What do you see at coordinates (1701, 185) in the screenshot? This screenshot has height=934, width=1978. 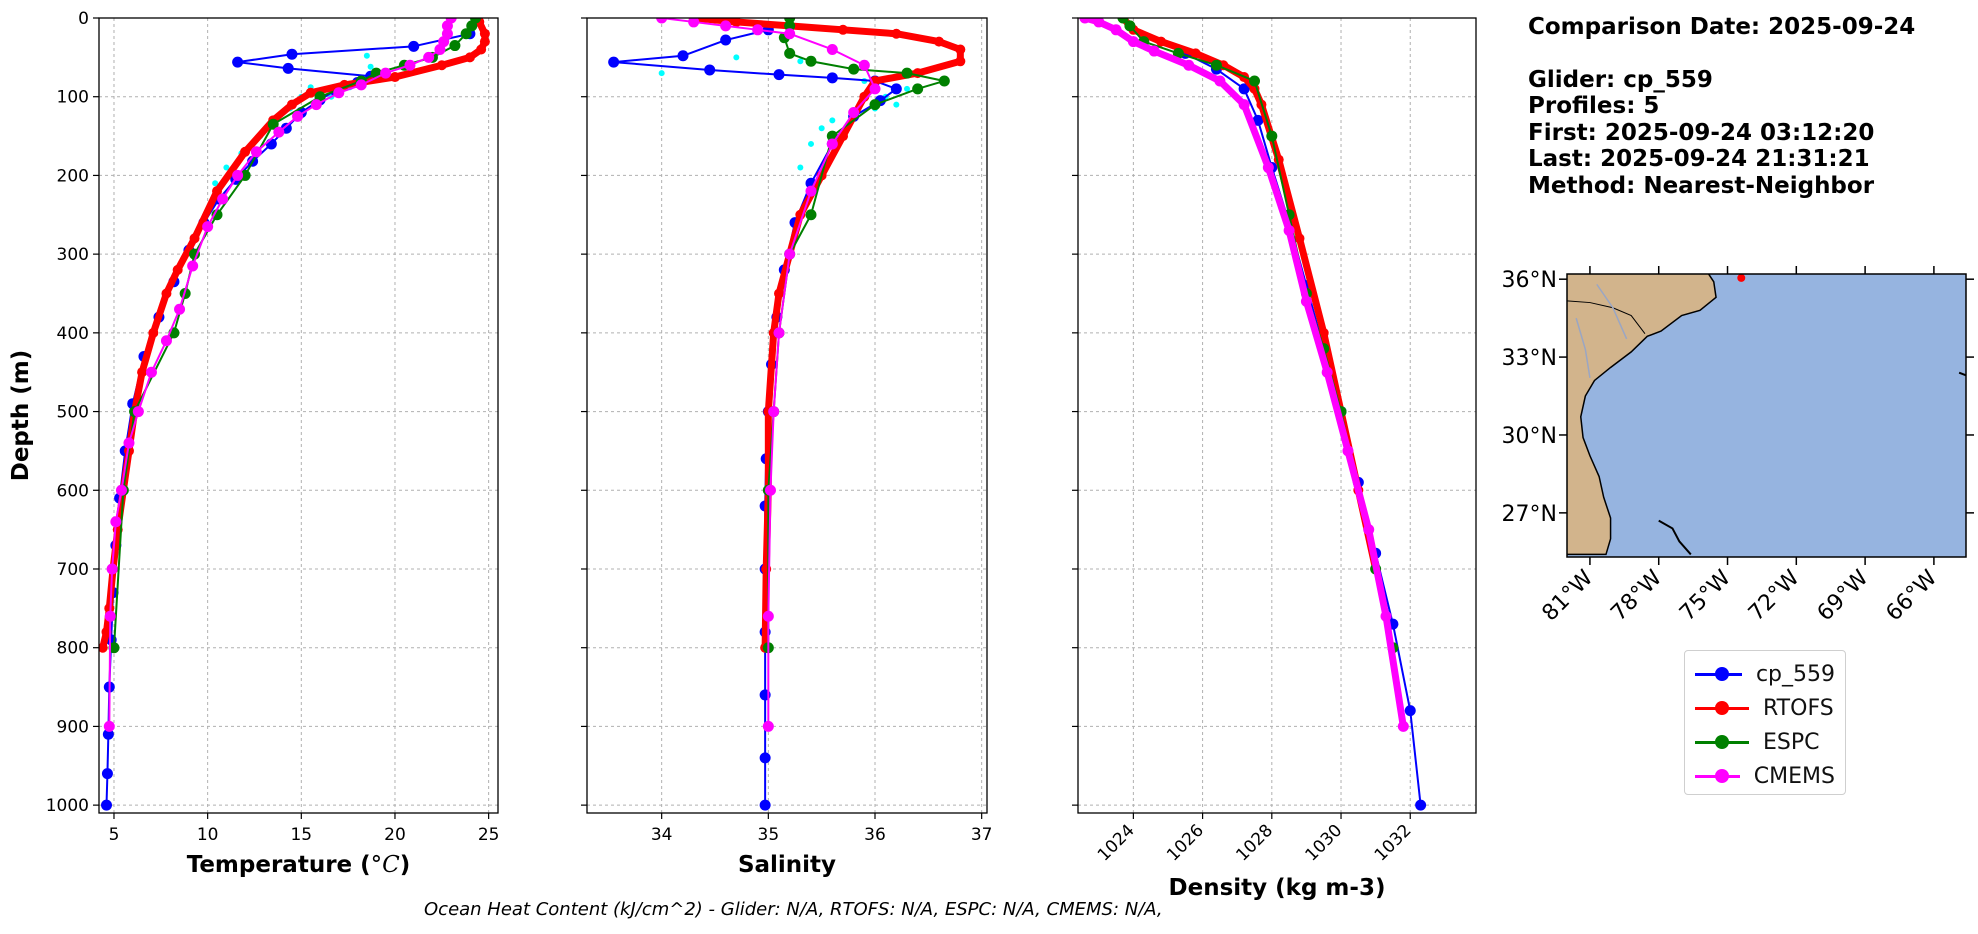 I see `method: Method: Nearest-Neighbor` at bounding box center [1701, 185].